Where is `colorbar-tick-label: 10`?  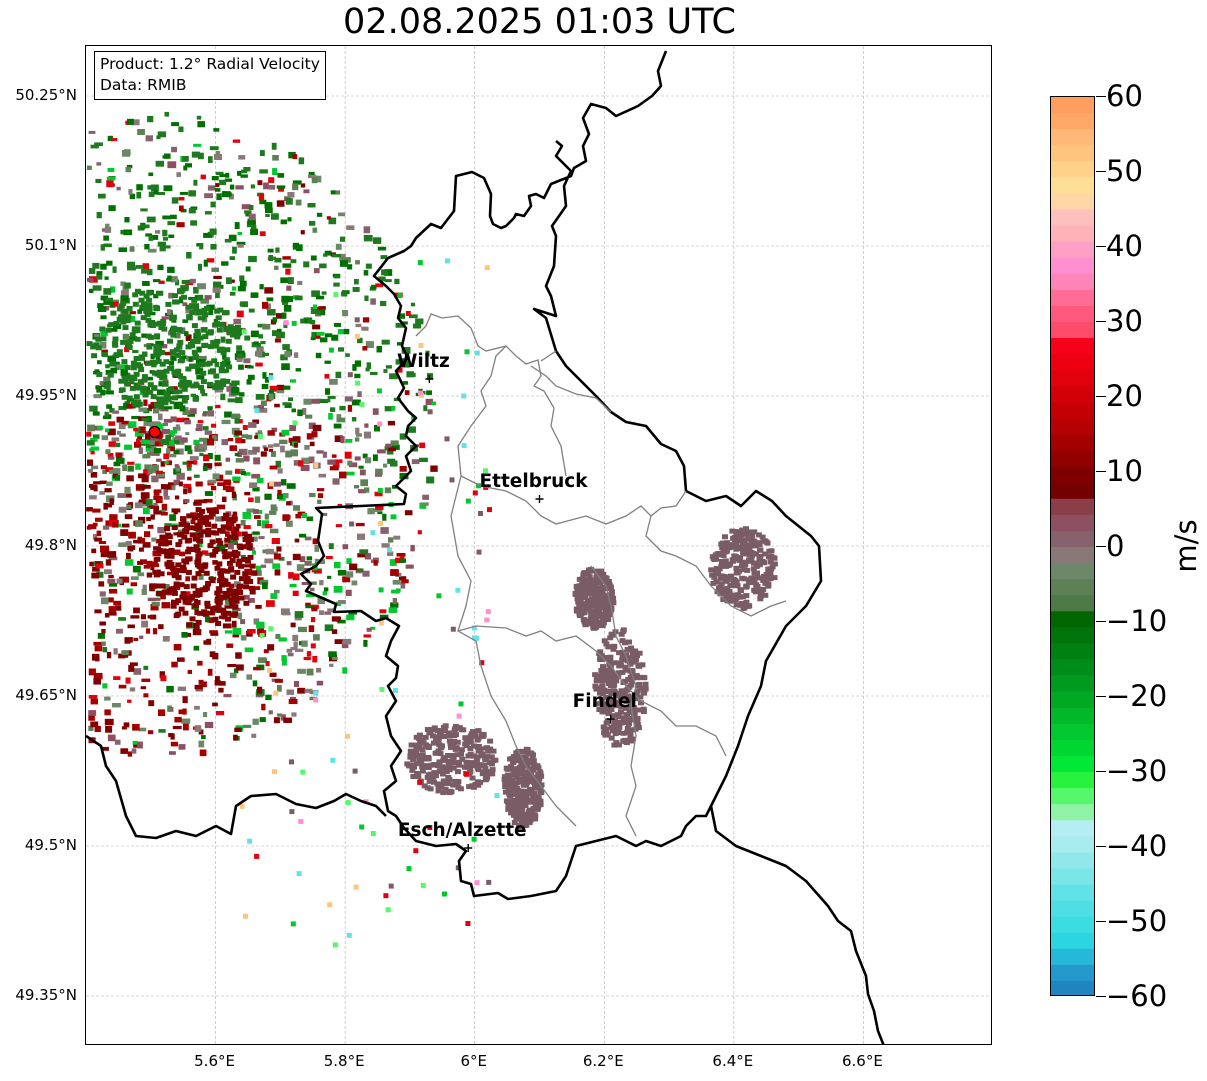
colorbar-tick-label: 10 is located at coordinates (1124, 471).